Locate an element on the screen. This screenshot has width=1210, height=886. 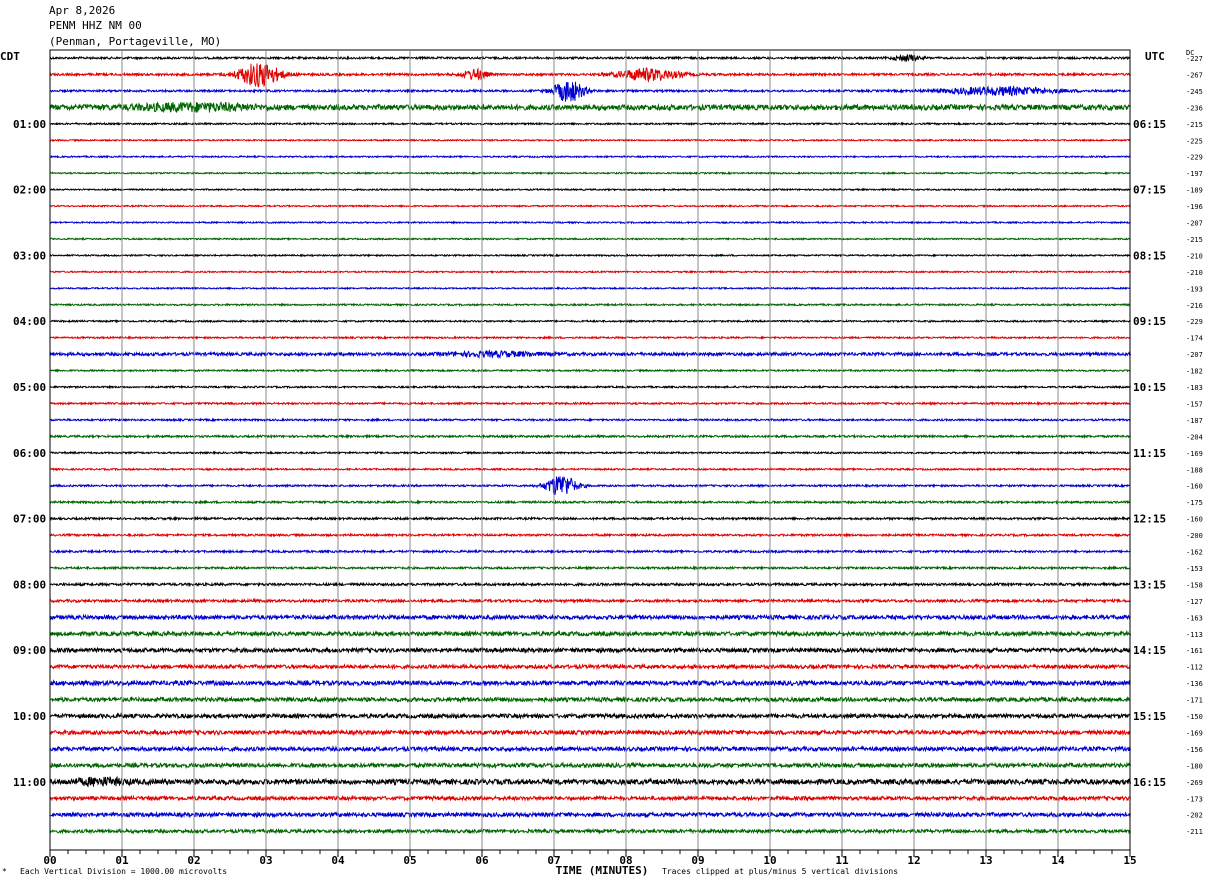
x-tick-label: 07 is located at coordinates (553, 860).